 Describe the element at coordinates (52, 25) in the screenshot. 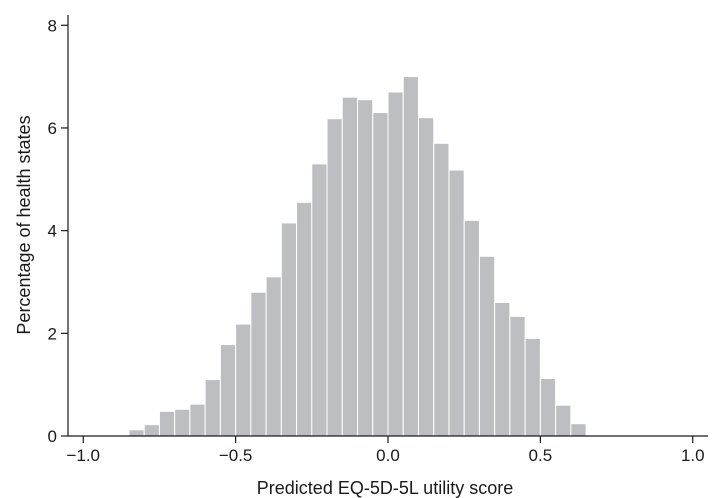

I see `y-tick-label: 8` at that location.